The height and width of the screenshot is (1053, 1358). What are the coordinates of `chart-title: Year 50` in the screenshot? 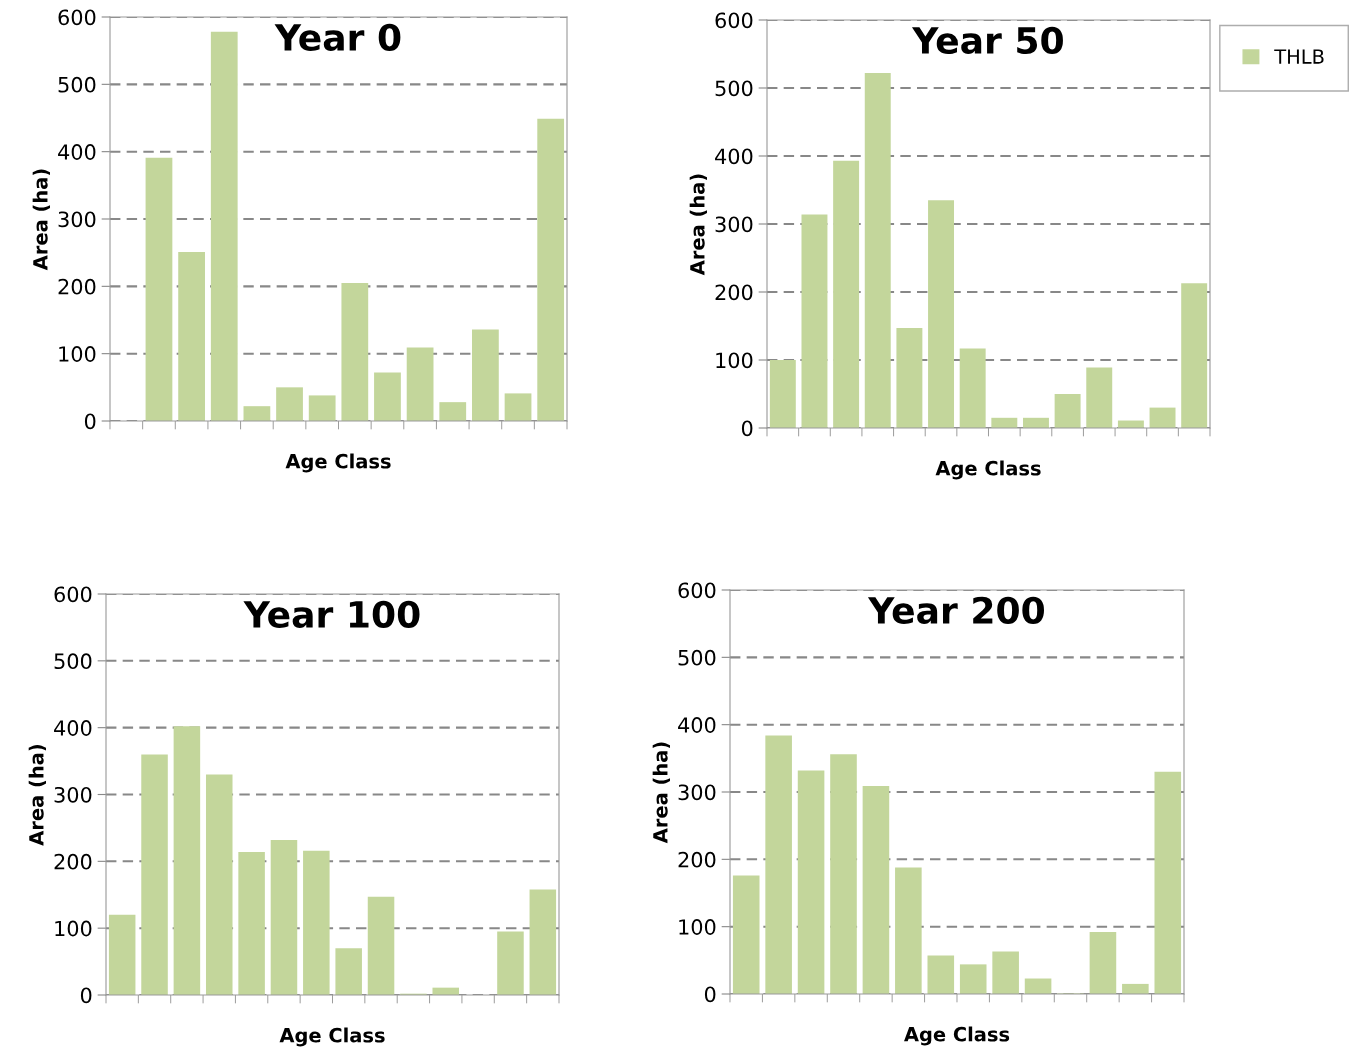 It's located at (987, 40).